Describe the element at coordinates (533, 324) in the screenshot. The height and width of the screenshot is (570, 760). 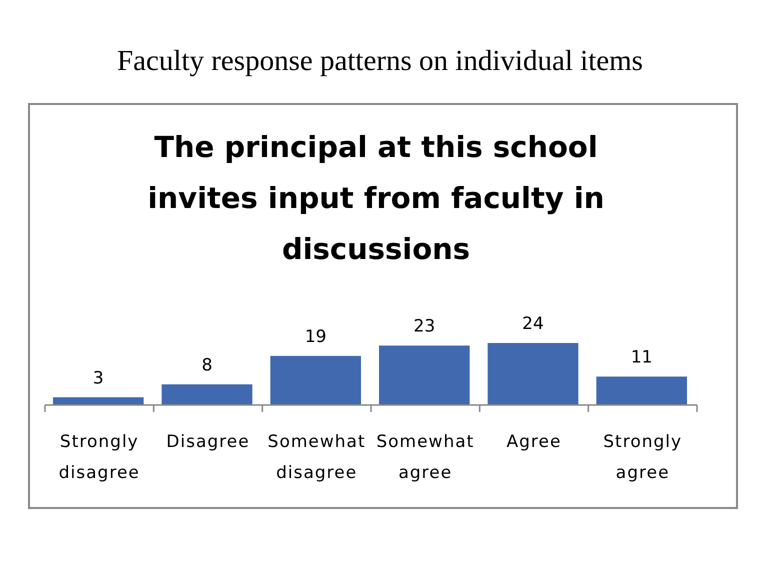
I see `data-label: 24` at that location.